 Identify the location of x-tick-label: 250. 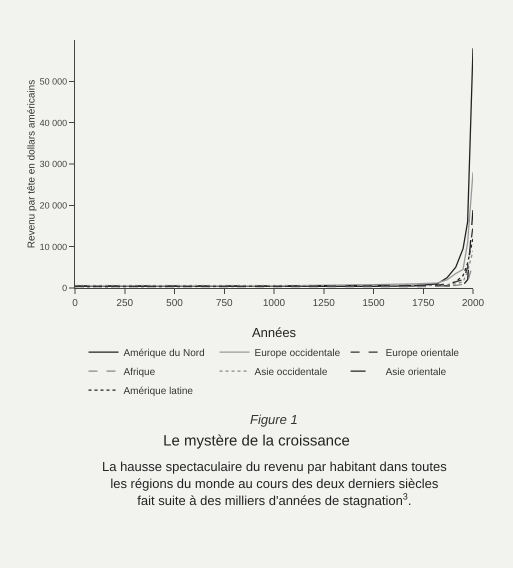
(125, 303).